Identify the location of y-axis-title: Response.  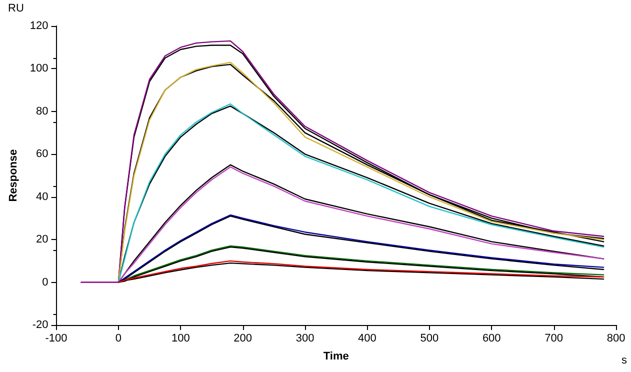
(14, 175).